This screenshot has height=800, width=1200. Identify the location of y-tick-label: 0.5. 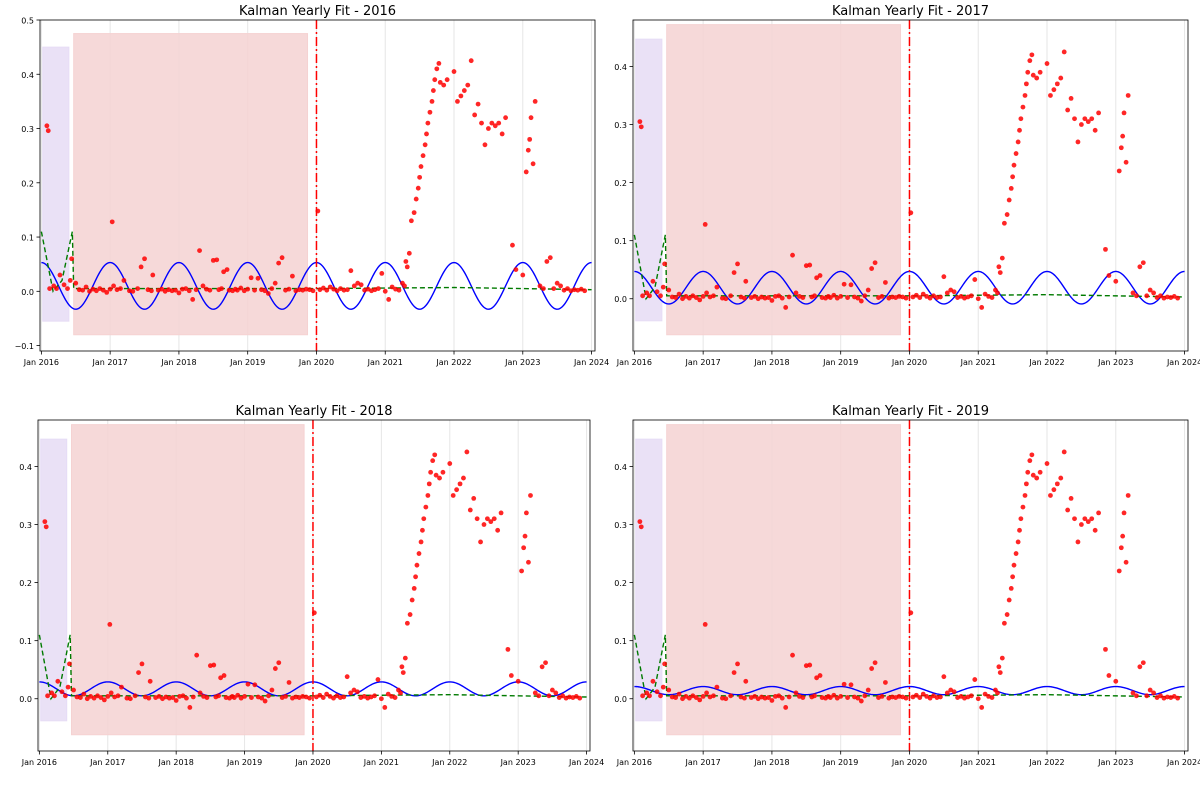
(27, 21).